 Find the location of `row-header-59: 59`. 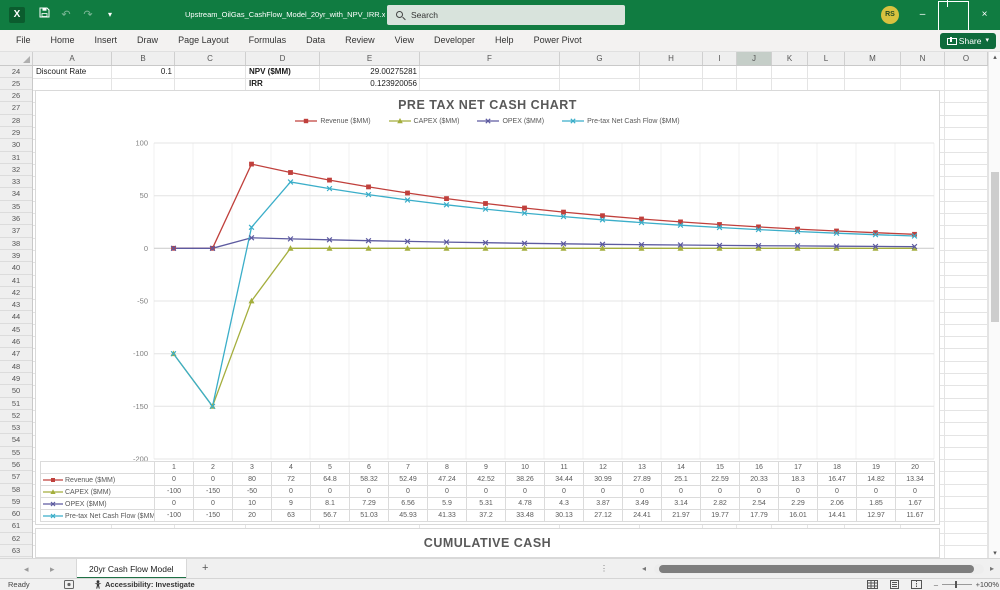

row-header-59: 59 is located at coordinates (16, 502).